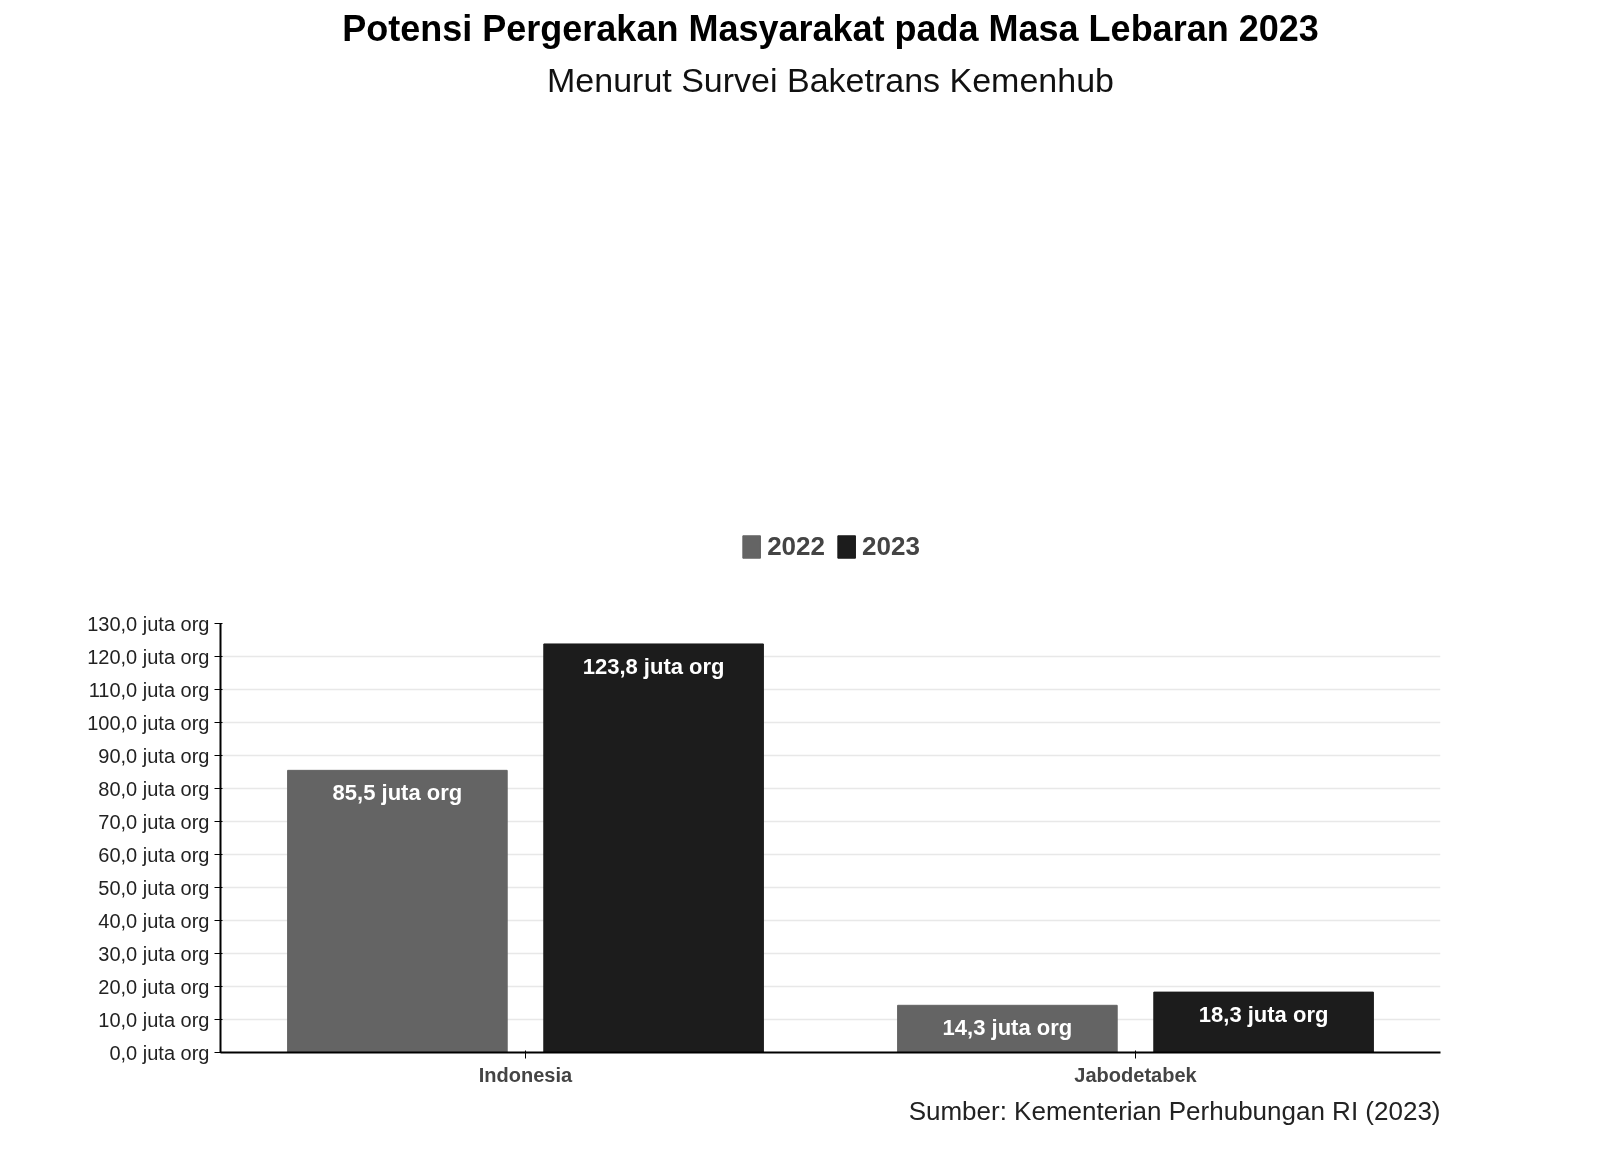 The image size is (1600, 1150). What do you see at coordinates (154, 986) in the screenshot?
I see `y-tick-label: 20,0 juta org` at bounding box center [154, 986].